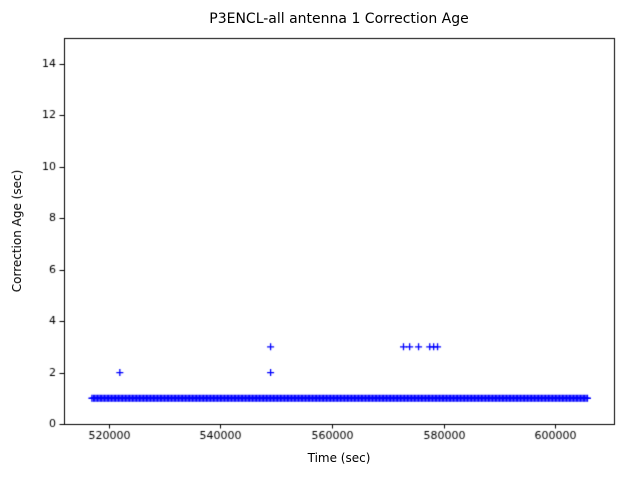  I want to click on x-axis-label: Time (sec), so click(339, 458).